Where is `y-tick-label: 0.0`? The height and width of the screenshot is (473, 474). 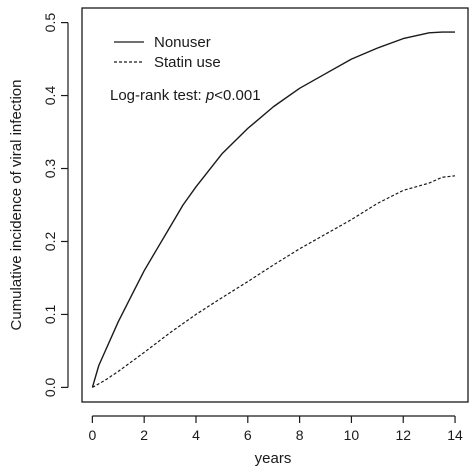 y-tick-label: 0.0 is located at coordinates (50, 387).